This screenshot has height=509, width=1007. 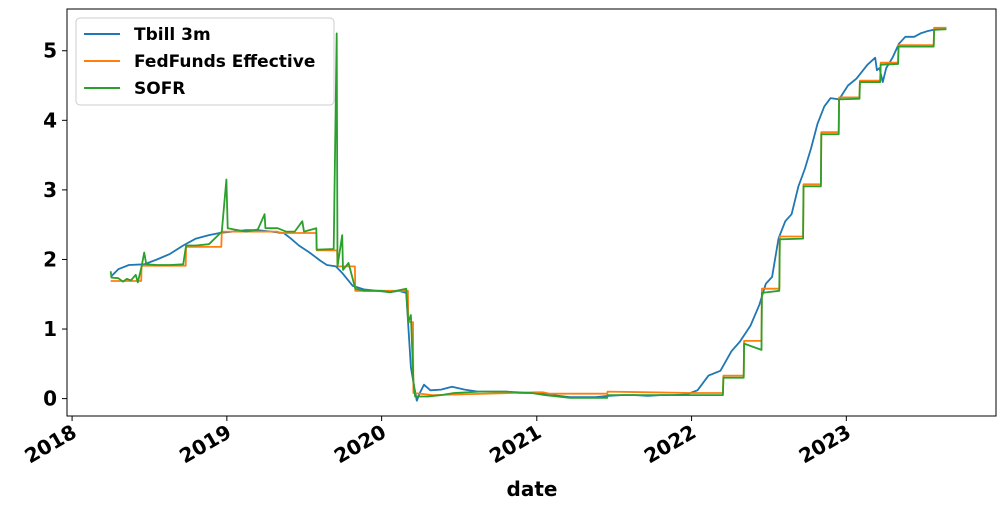 What do you see at coordinates (50, 120) in the screenshot?
I see `y-tick-label: 4` at bounding box center [50, 120].